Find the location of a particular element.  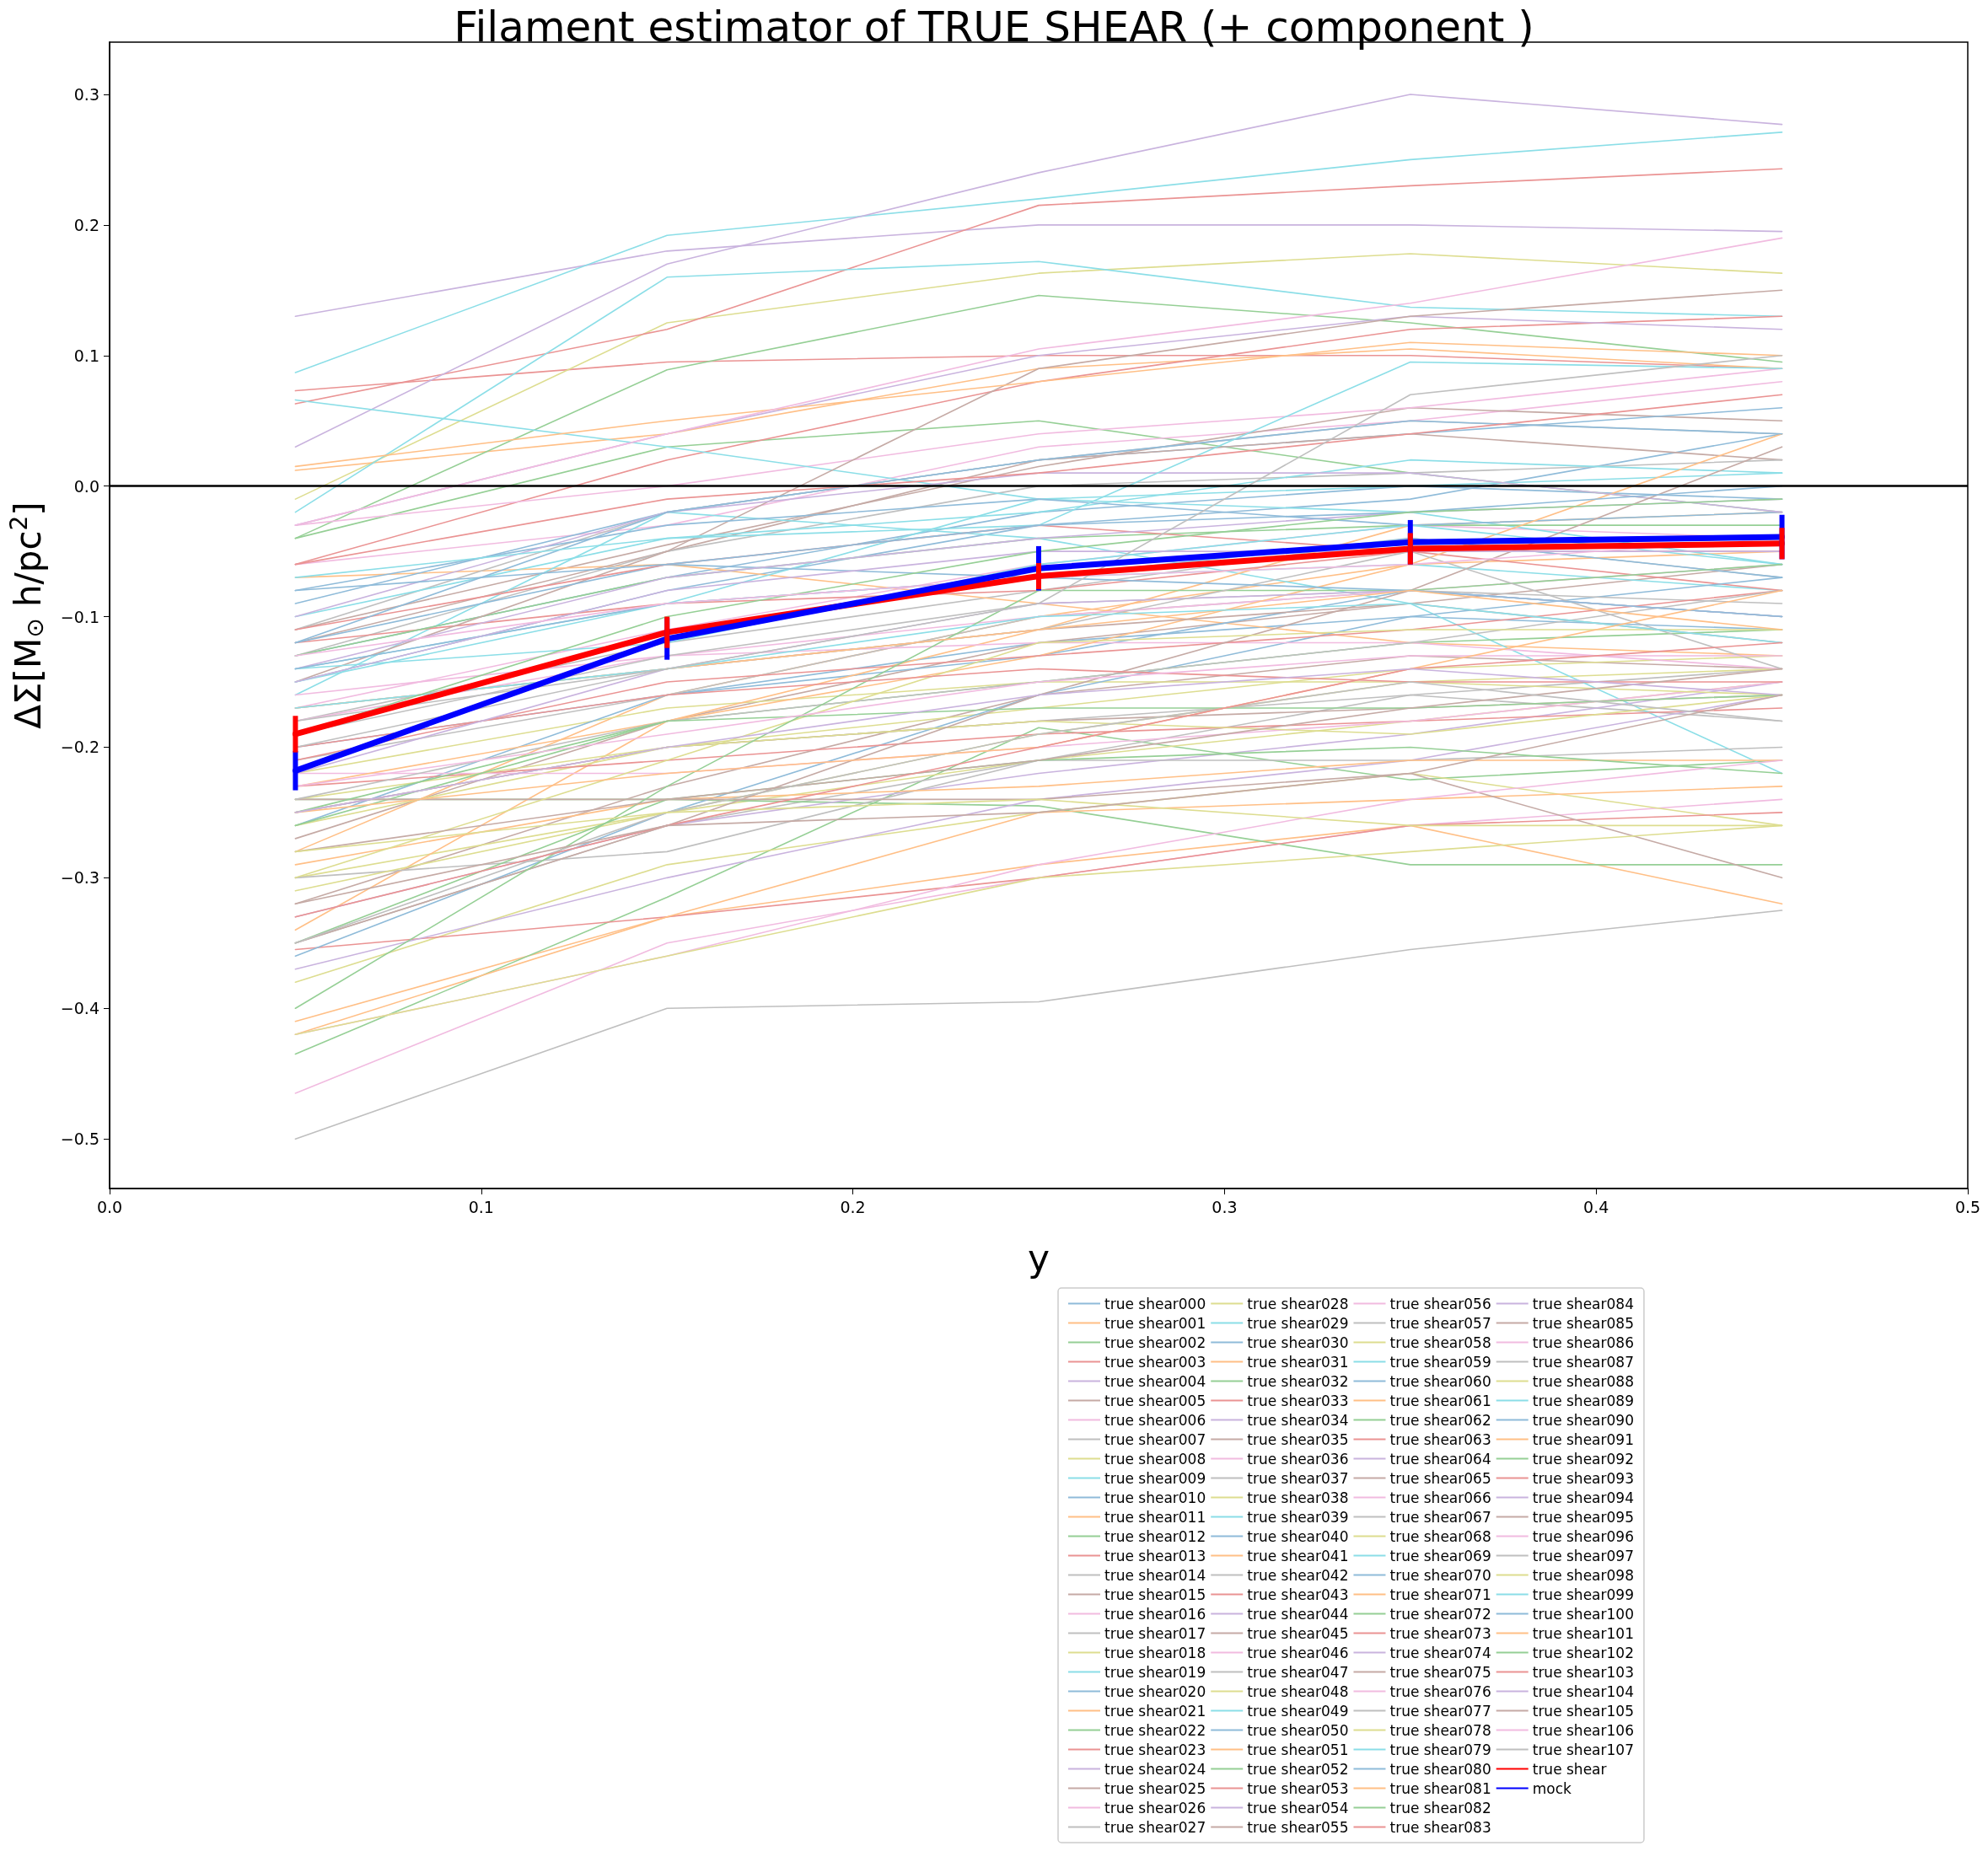

legend-label: true shear026 is located at coordinates (1155, 1808).